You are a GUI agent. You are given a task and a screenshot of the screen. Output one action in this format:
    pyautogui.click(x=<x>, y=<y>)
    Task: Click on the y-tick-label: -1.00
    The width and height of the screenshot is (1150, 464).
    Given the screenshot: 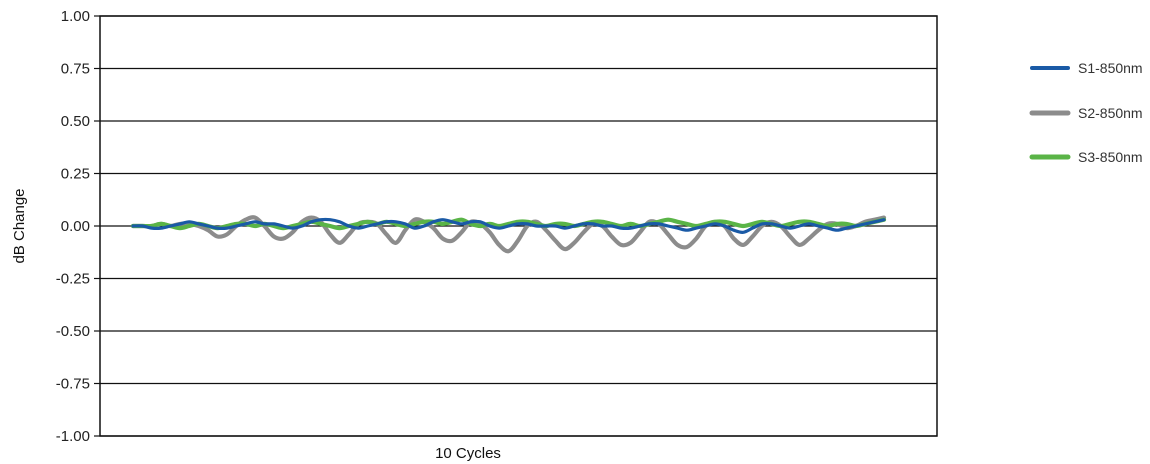 What is the action you would take?
    pyautogui.click(x=73, y=436)
    